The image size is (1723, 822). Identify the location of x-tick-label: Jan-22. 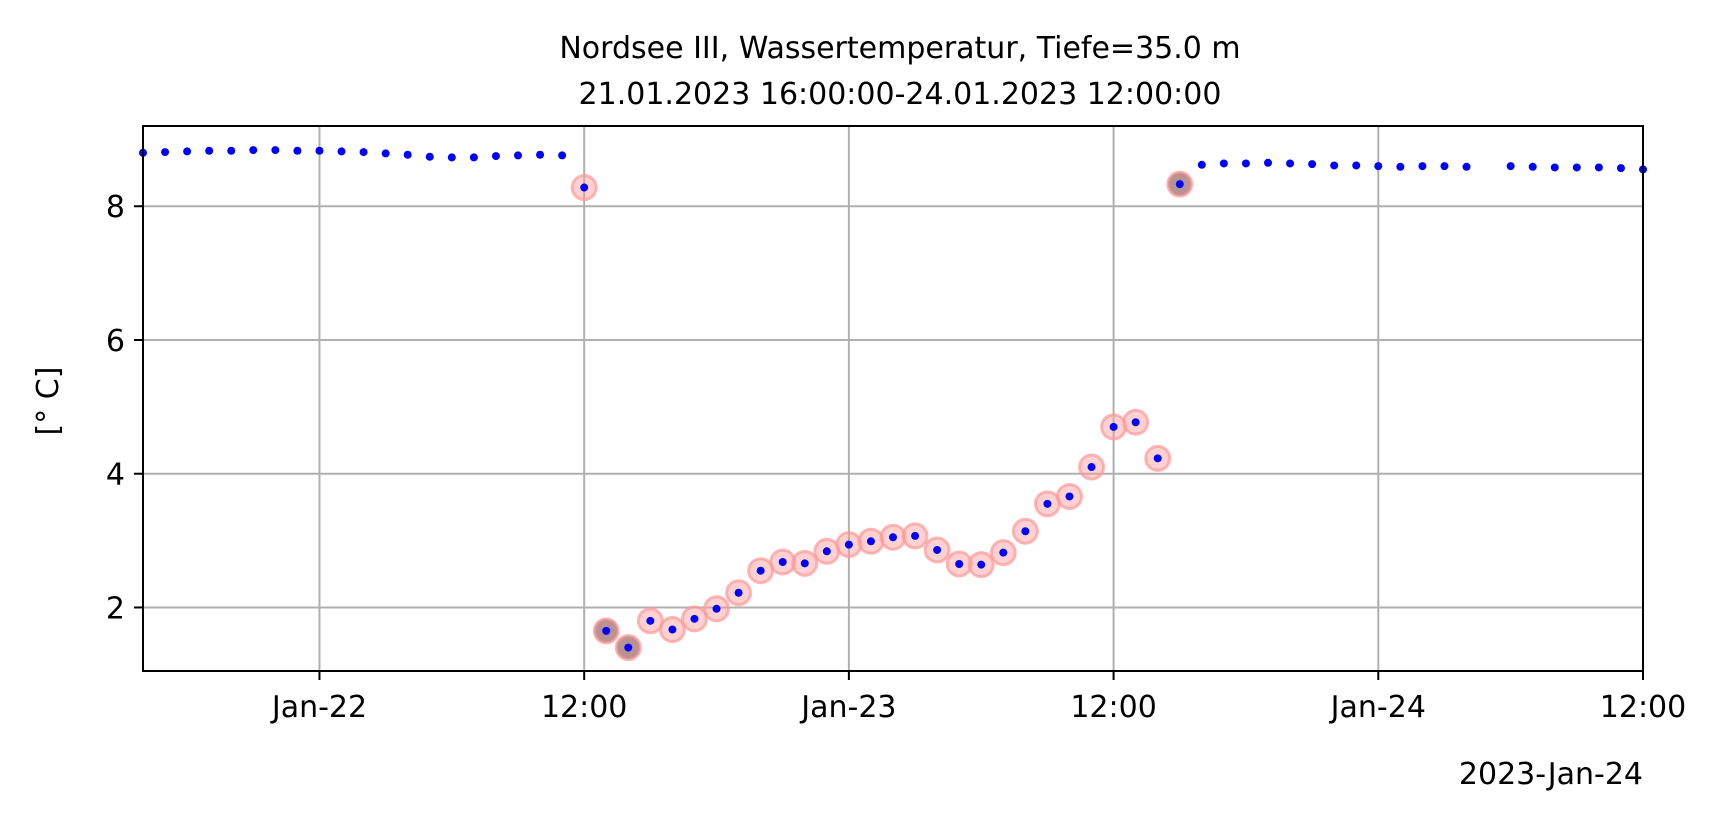
(318, 707).